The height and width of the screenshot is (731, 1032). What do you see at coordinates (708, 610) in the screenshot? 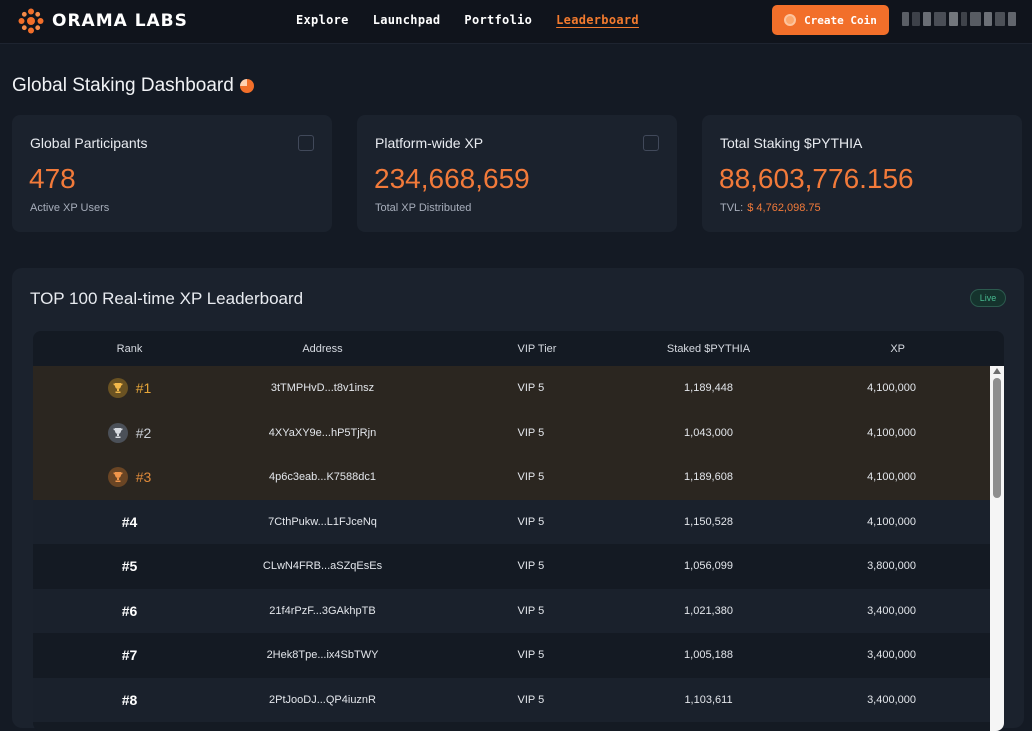
I see `staked-cell: 1,021,380` at bounding box center [708, 610].